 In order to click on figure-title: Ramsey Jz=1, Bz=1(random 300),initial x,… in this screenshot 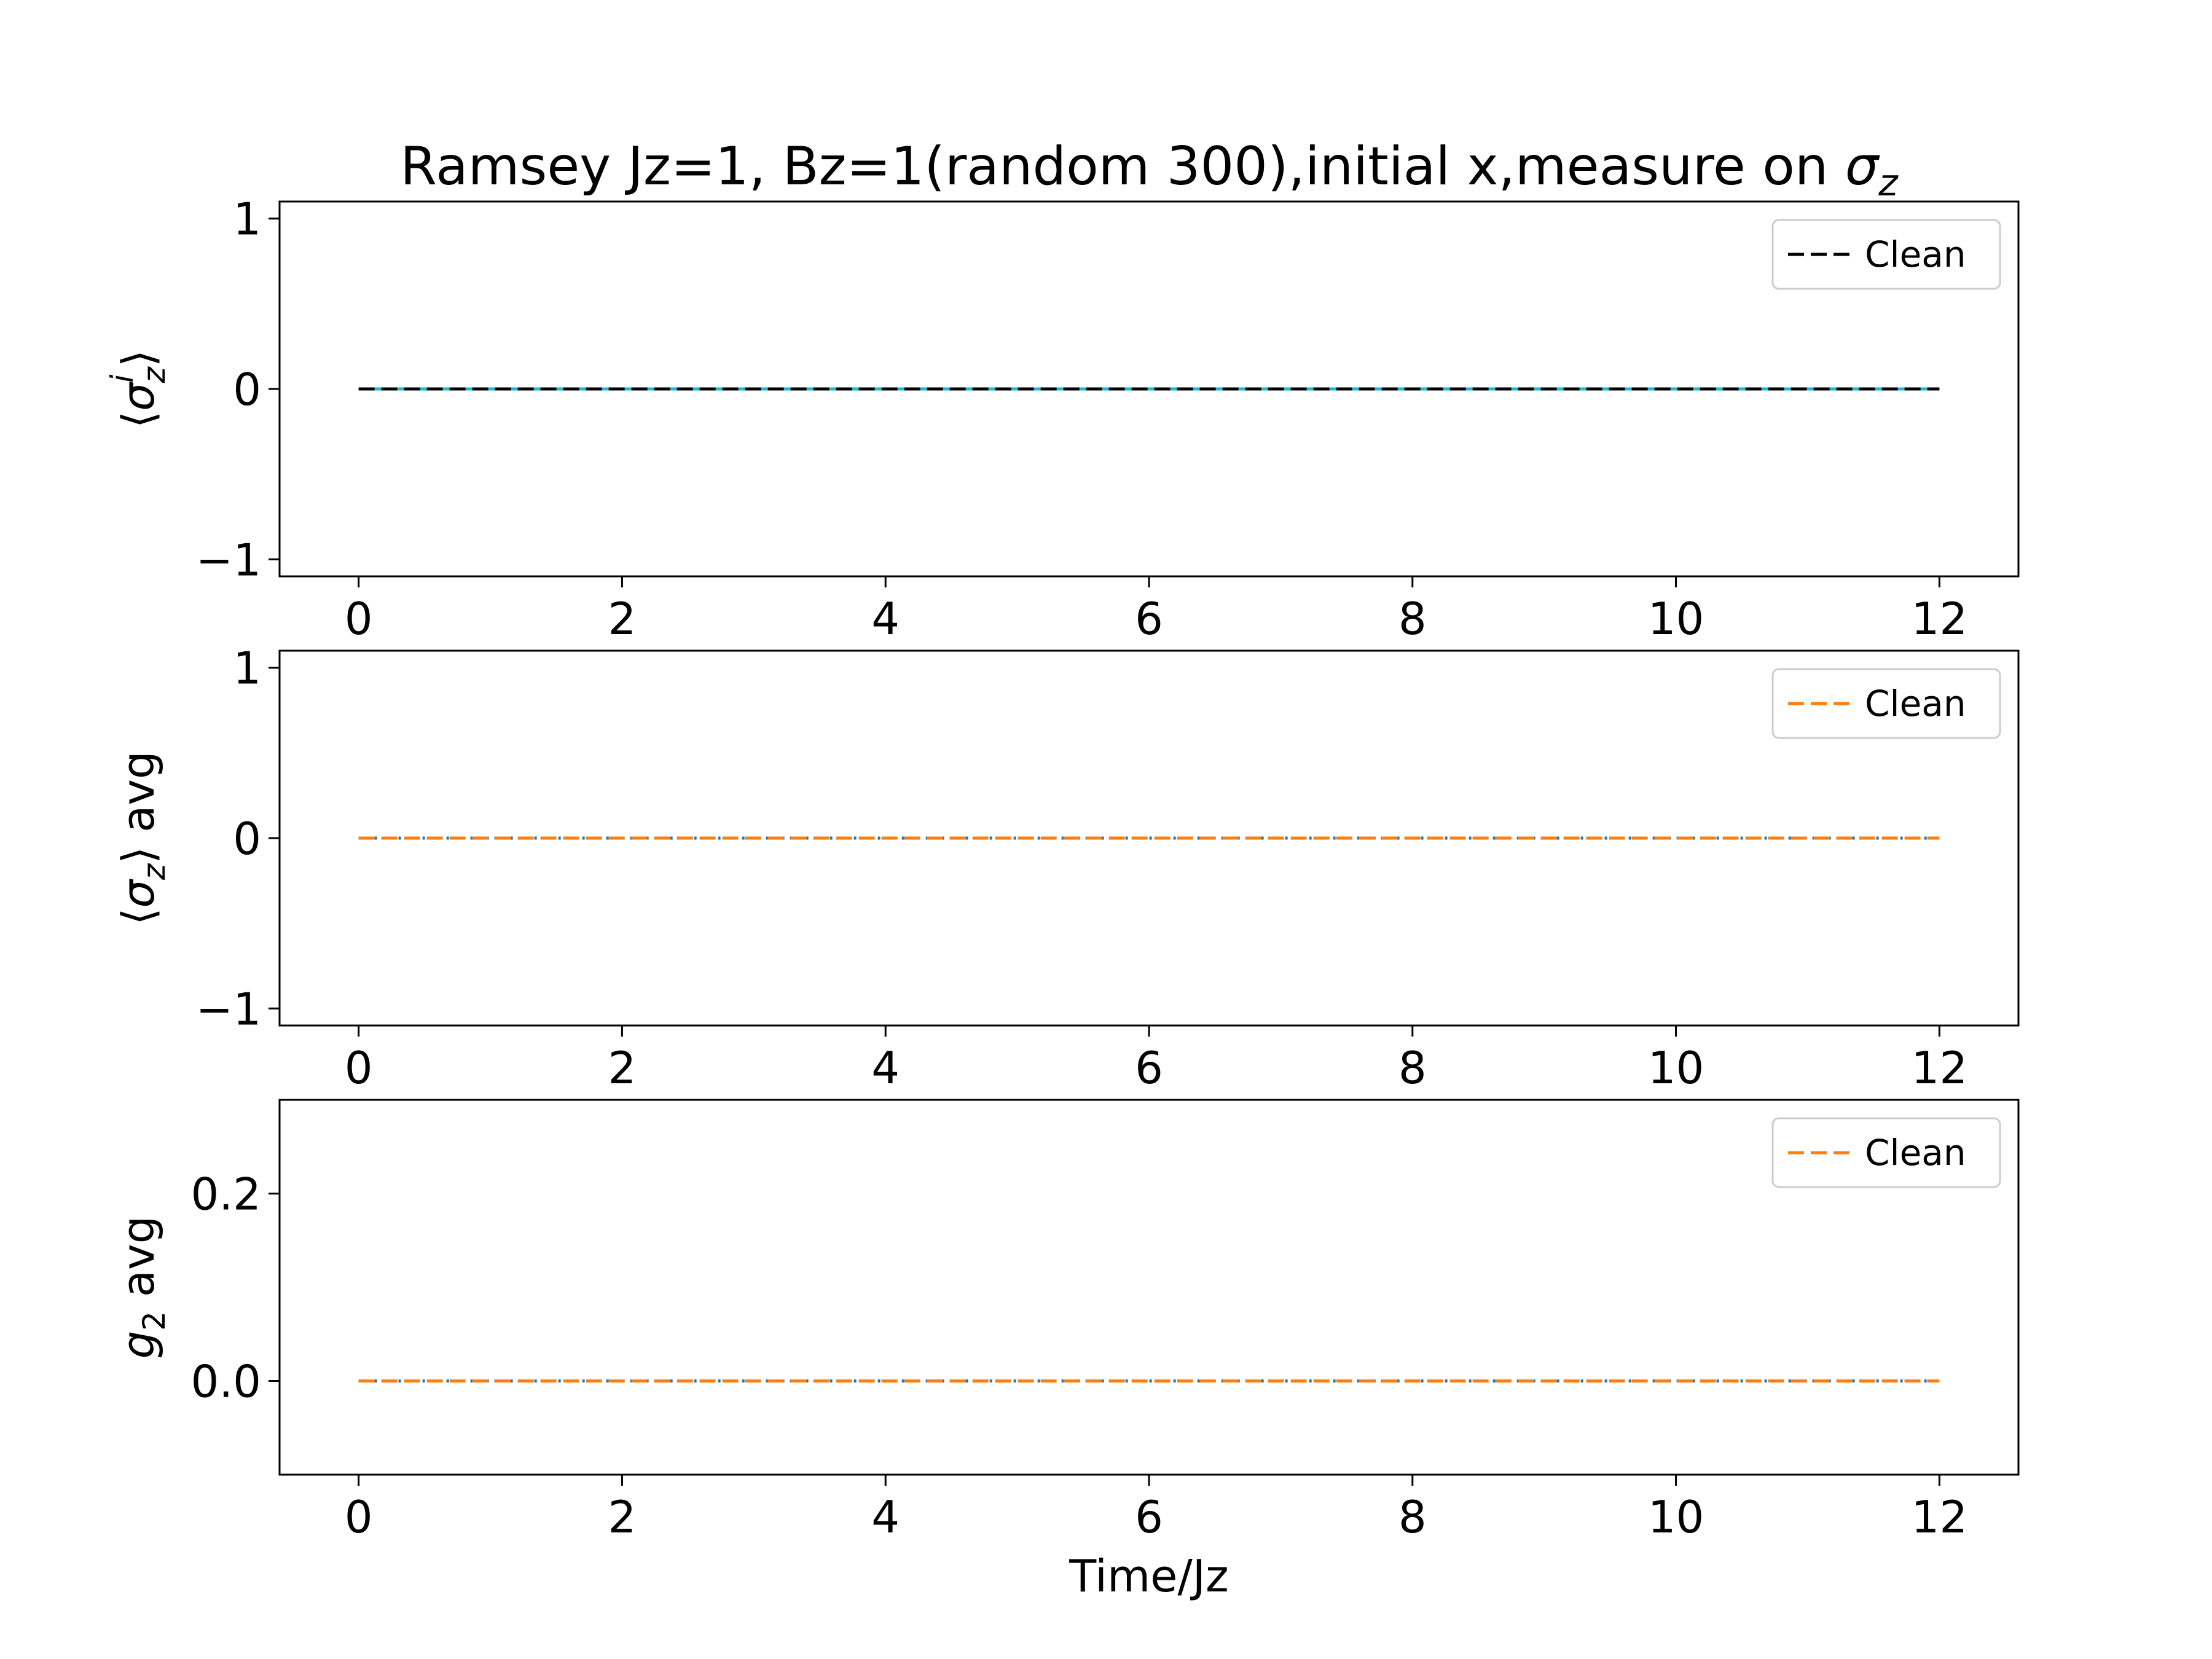, I will do `click(1149, 170)`.